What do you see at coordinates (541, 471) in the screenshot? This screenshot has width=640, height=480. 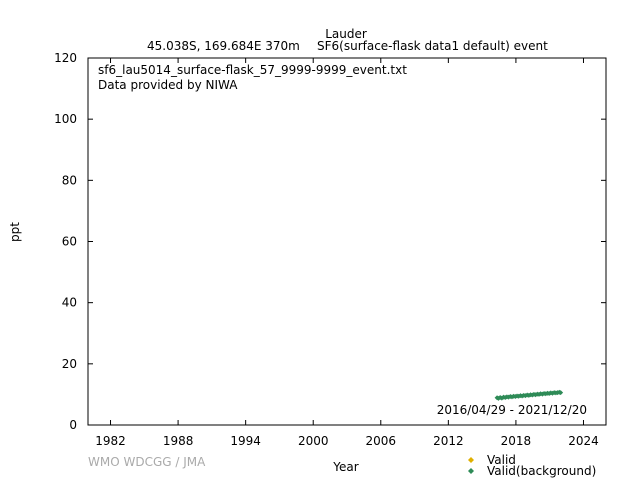 I see `legend-background-label: Valid(background)` at bounding box center [541, 471].